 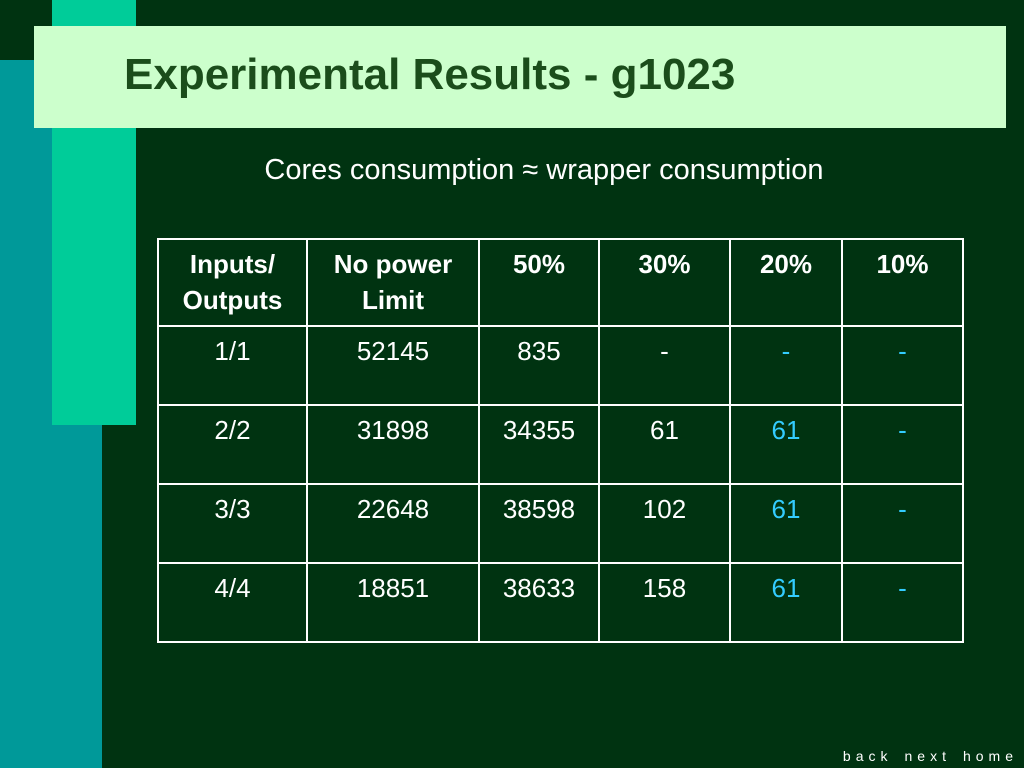 I want to click on table-cell: 22648, so click(x=393, y=523).